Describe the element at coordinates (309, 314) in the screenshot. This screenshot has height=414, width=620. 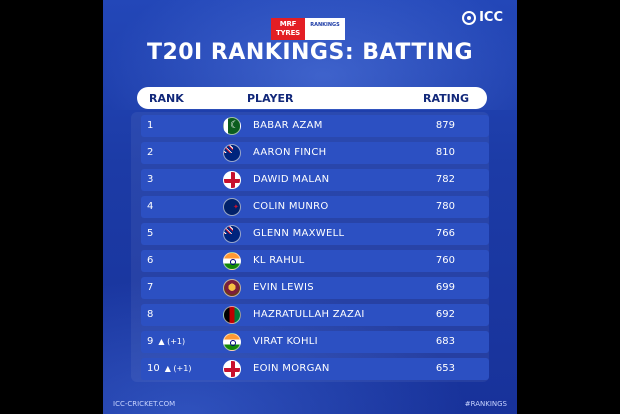
I see `player-name: HAZRATULLAH ZAZAI` at that location.